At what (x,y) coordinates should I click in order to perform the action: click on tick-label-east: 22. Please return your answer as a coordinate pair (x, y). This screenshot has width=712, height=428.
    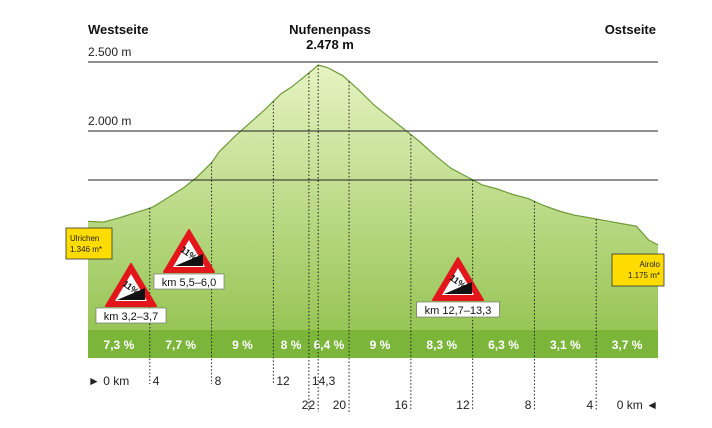
    Looking at the image, I should click on (309, 405).